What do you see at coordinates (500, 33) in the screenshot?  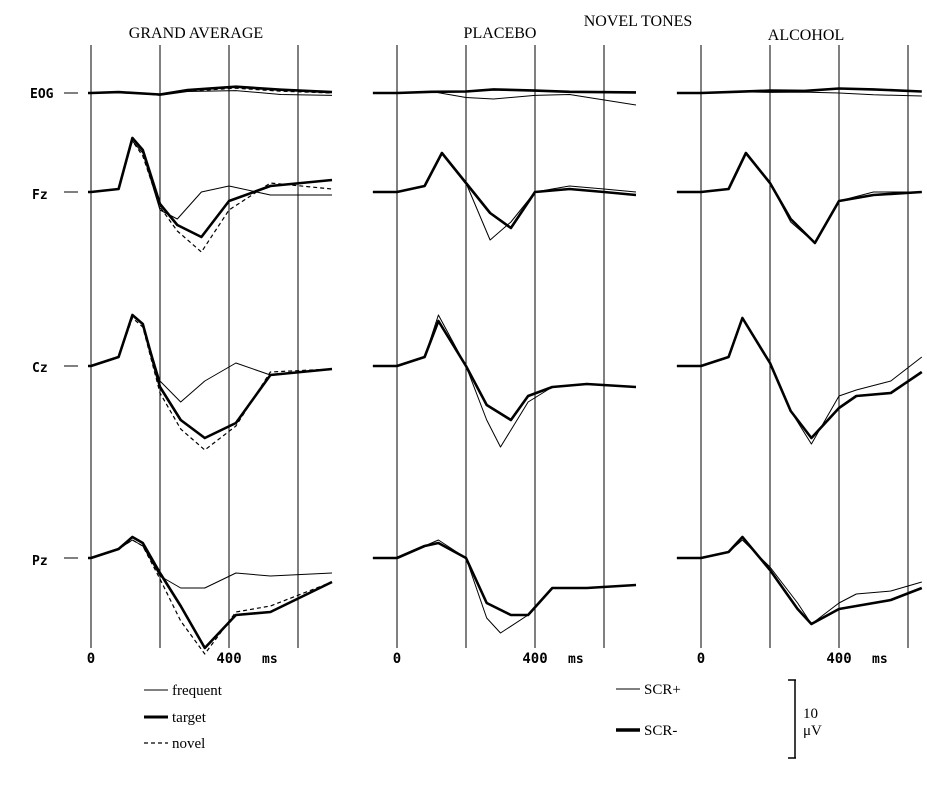 I see `panel-title-placebo: PLACEBO` at bounding box center [500, 33].